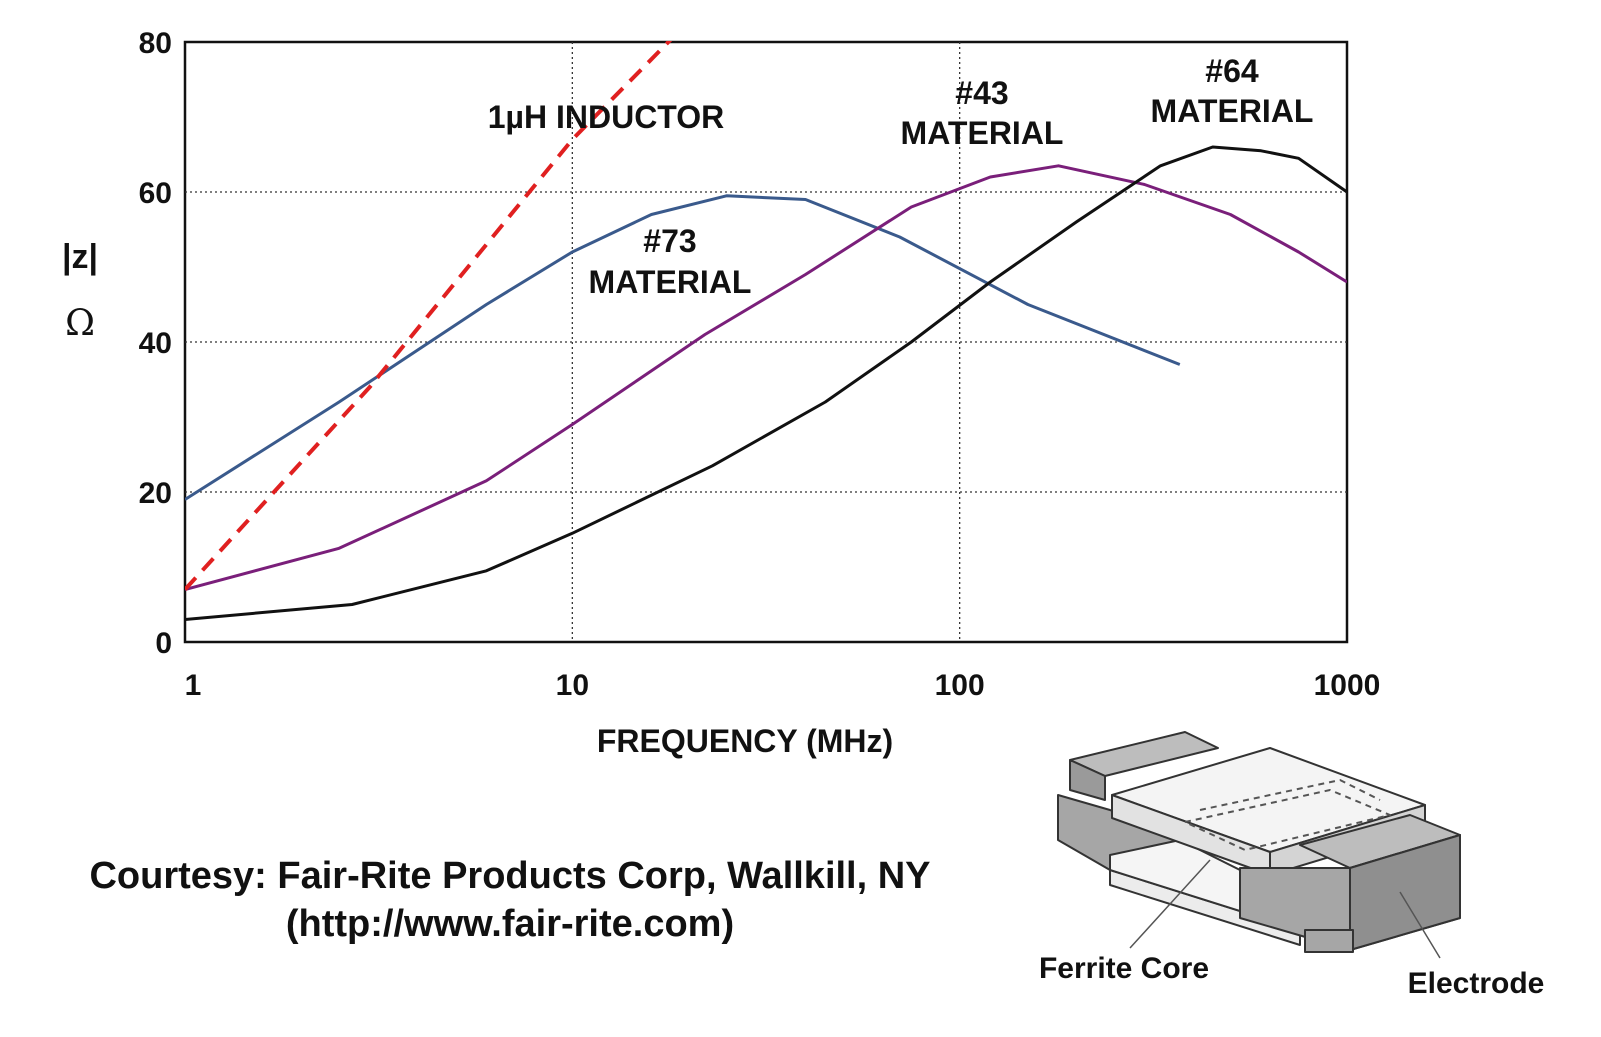 The width and height of the screenshot is (1601, 1037). I want to click on x-tick-label: 1000, so click(1347, 685).